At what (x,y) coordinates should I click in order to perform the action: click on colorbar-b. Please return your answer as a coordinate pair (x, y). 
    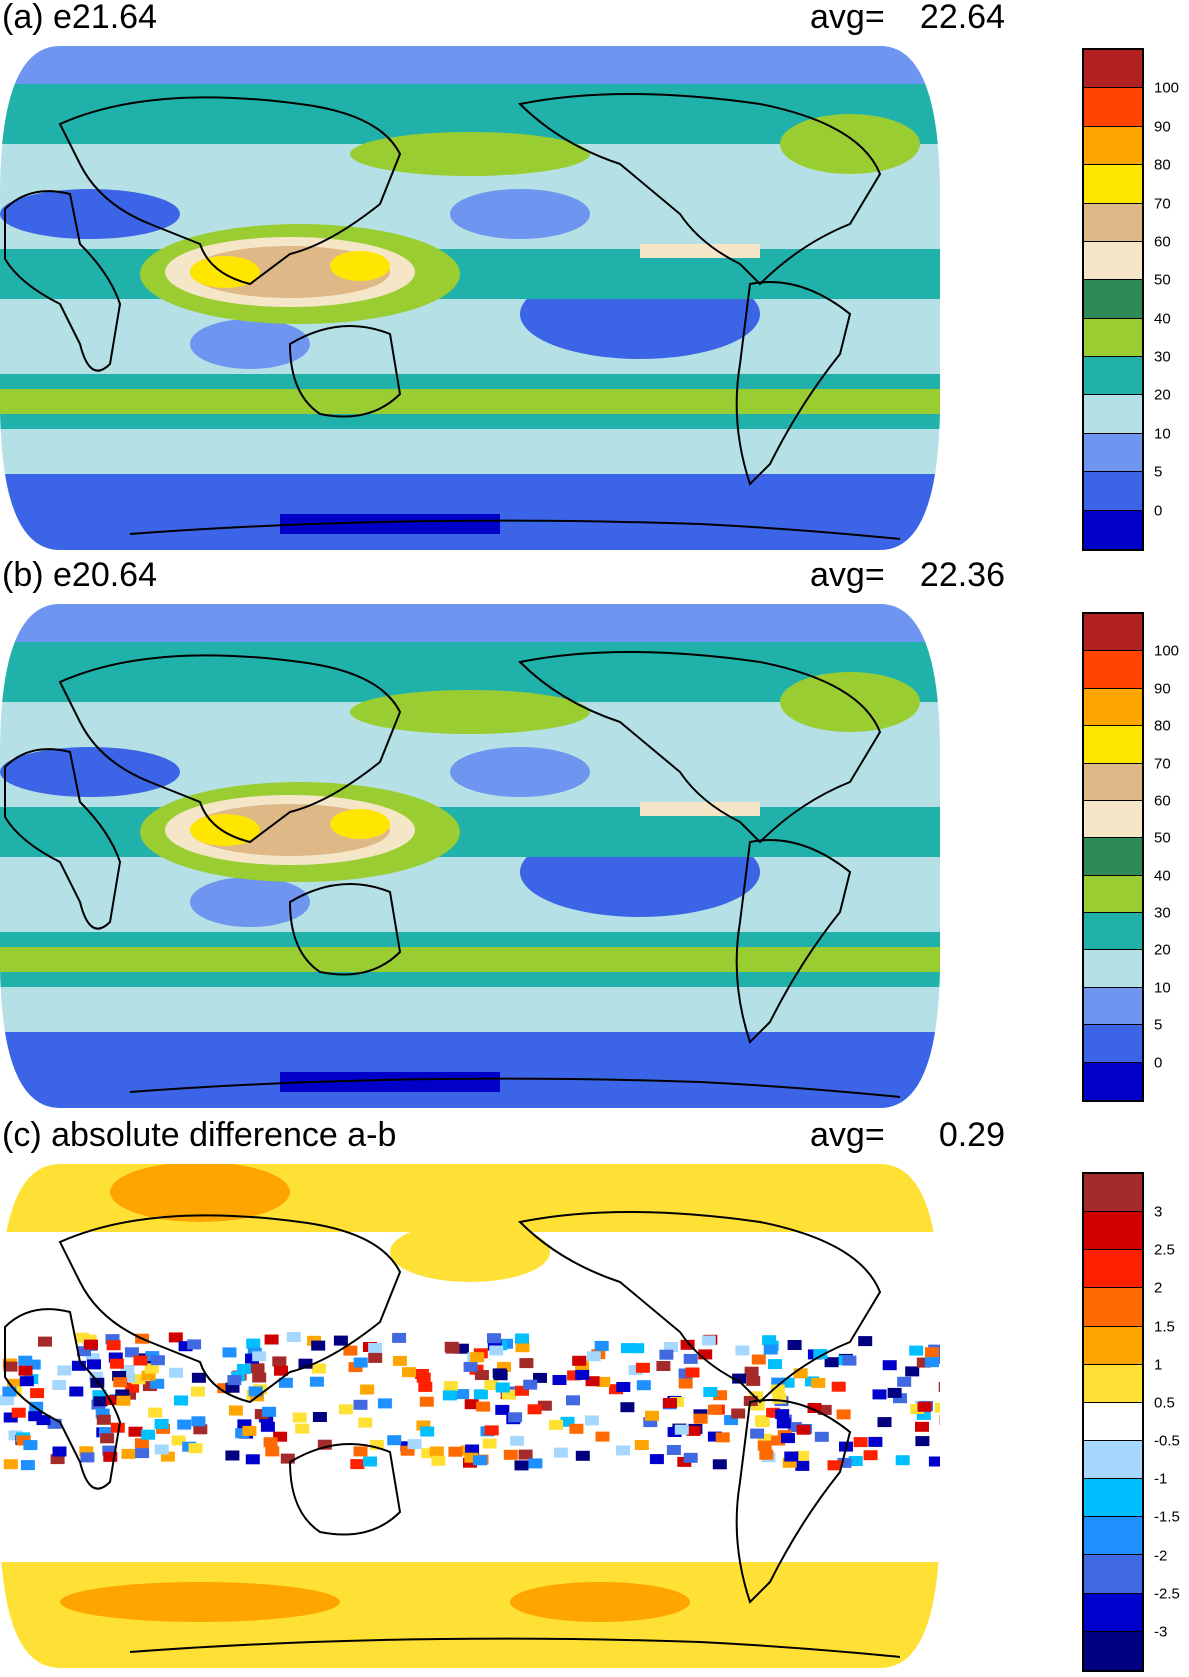
    Looking at the image, I should click on (1113, 857).